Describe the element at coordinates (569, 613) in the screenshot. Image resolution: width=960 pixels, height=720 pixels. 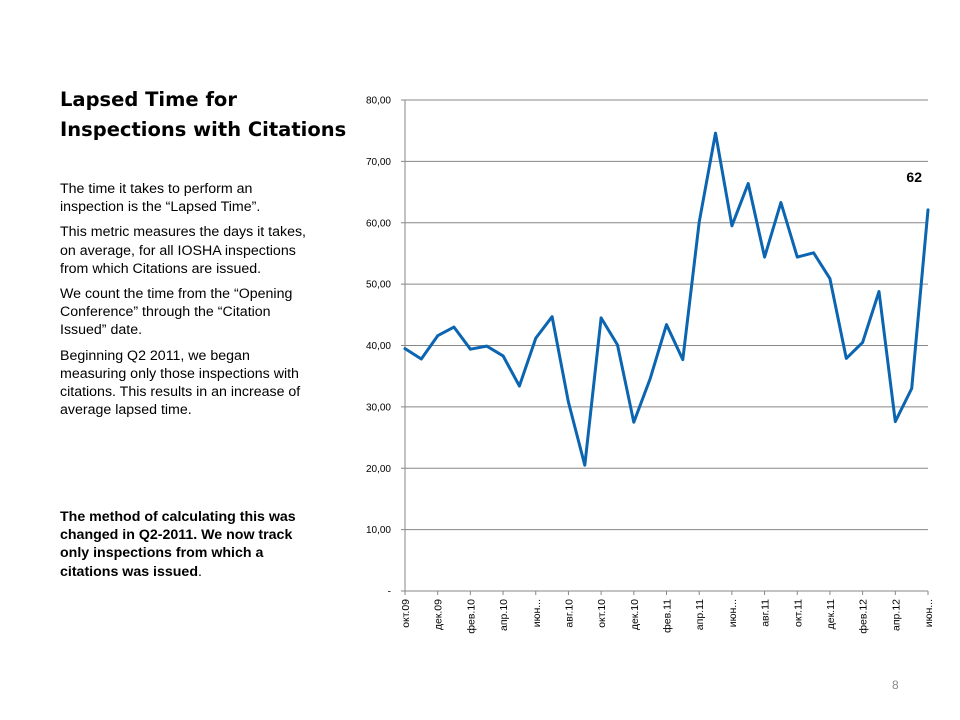
I see `x-tick-label: авг.10` at that location.